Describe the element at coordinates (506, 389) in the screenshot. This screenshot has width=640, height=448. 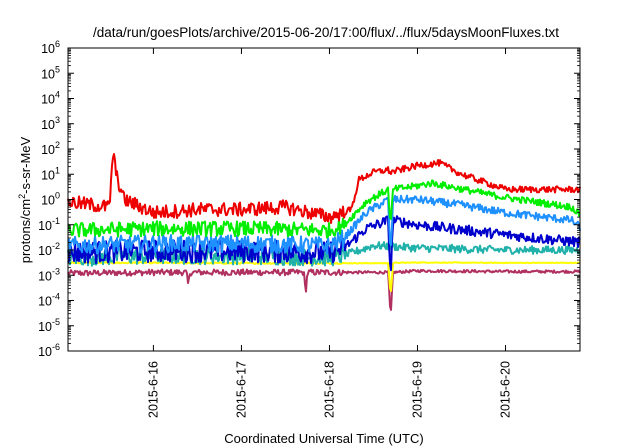
I see `x-tick-label-4: 2015-6-20` at that location.